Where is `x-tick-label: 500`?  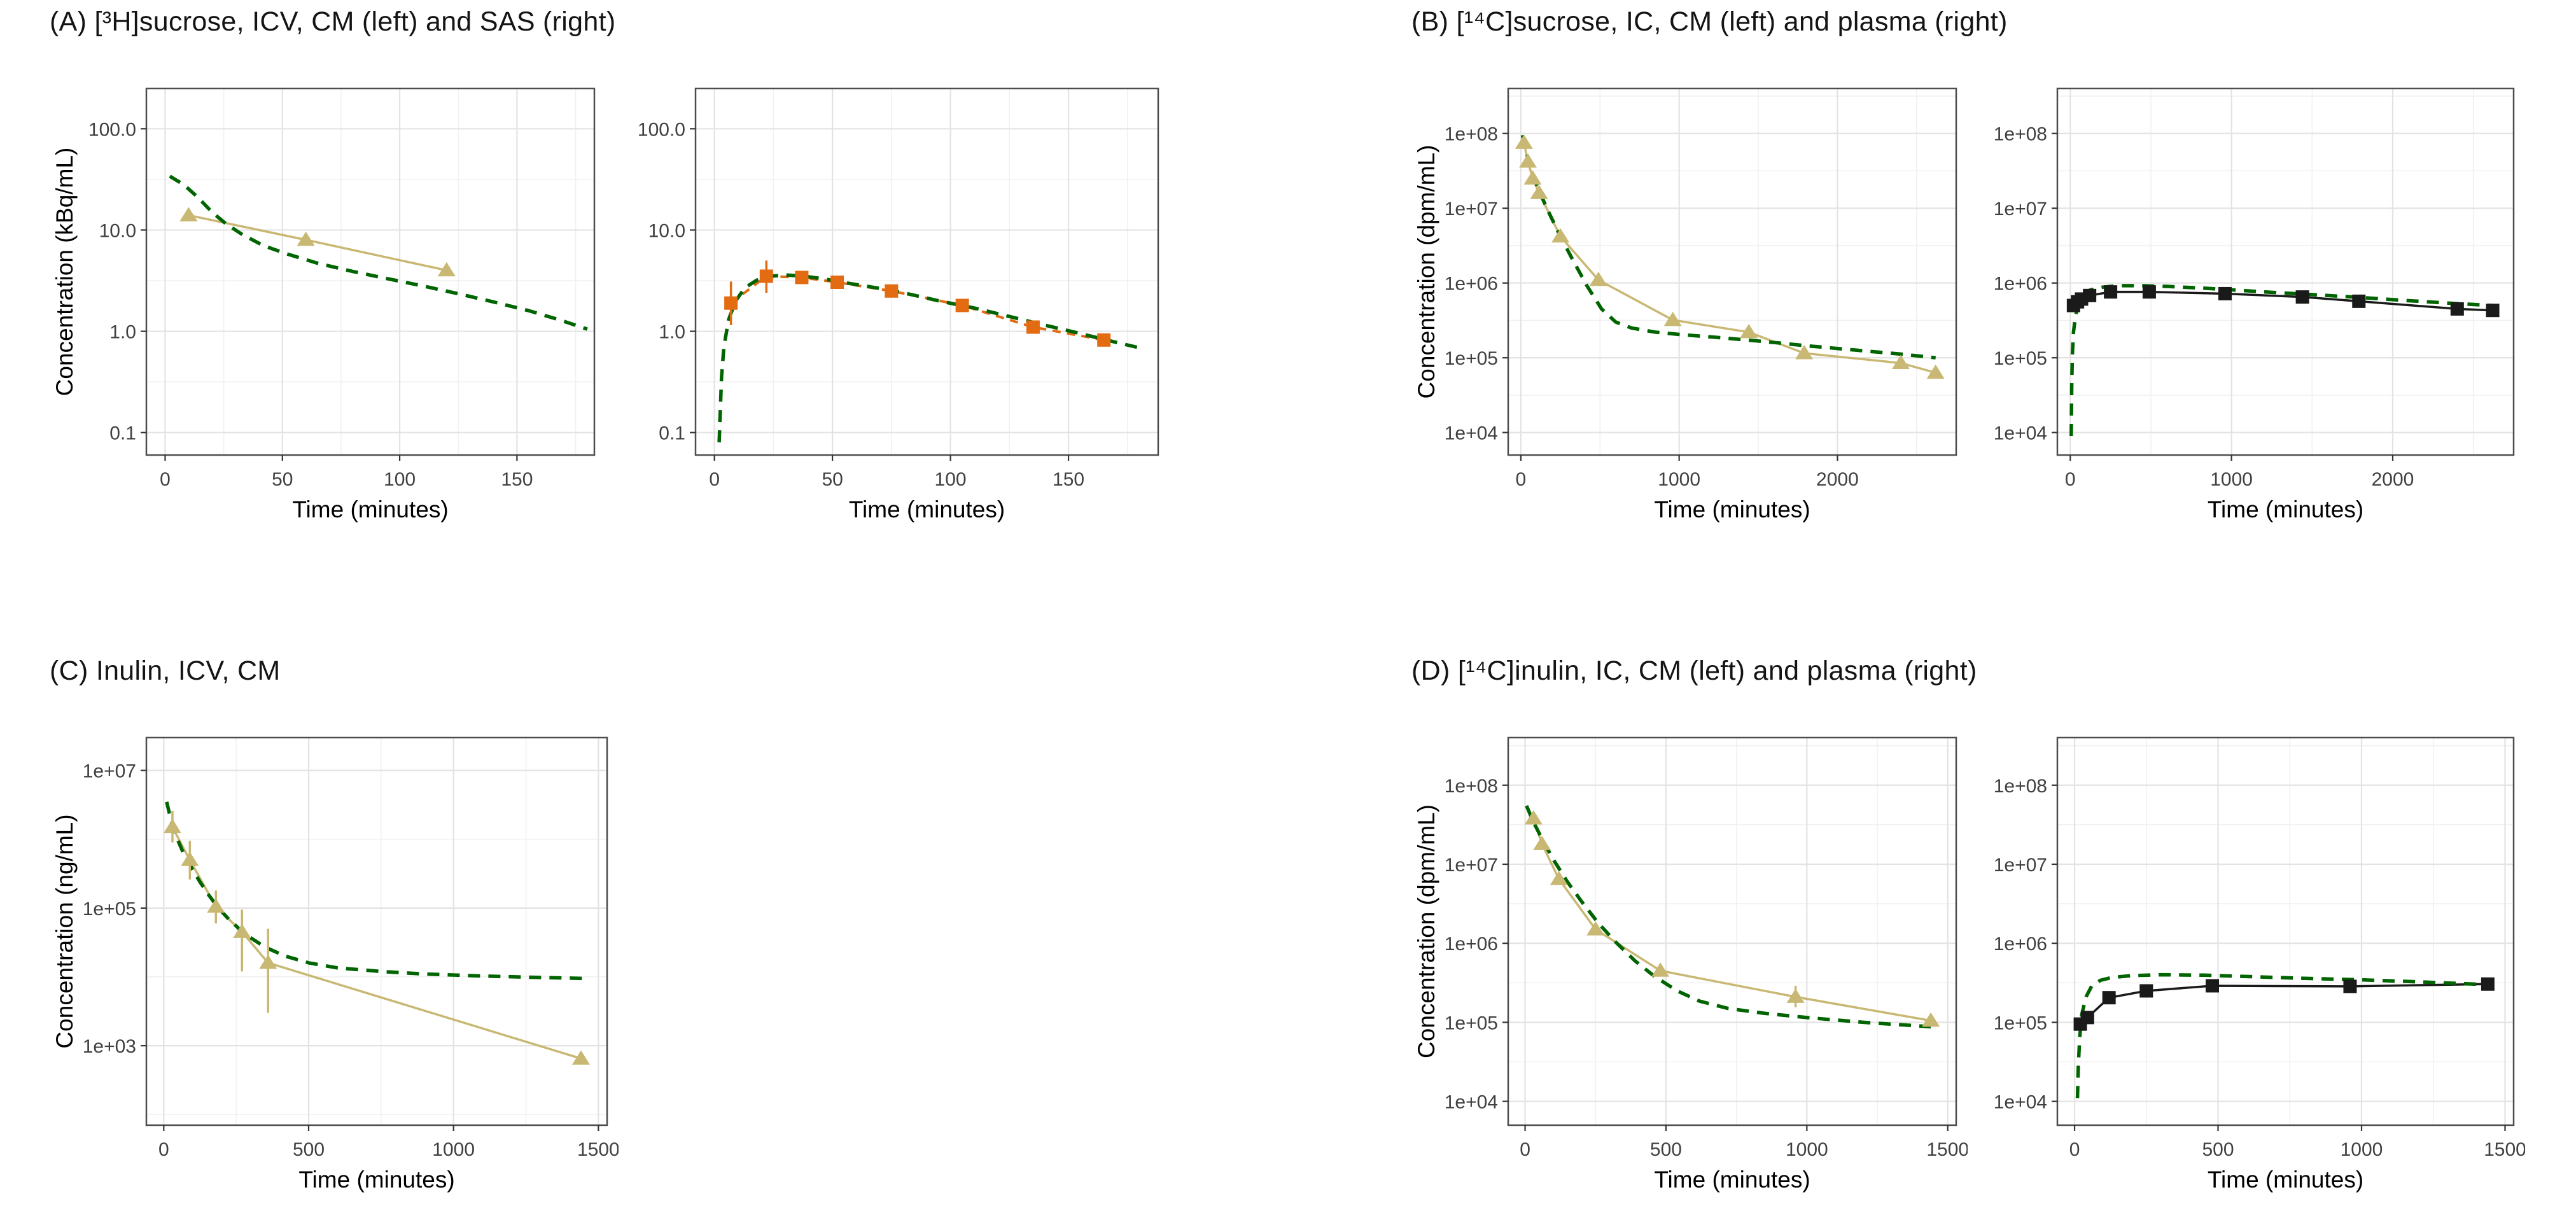 x-tick-label: 500 is located at coordinates (2218, 1149).